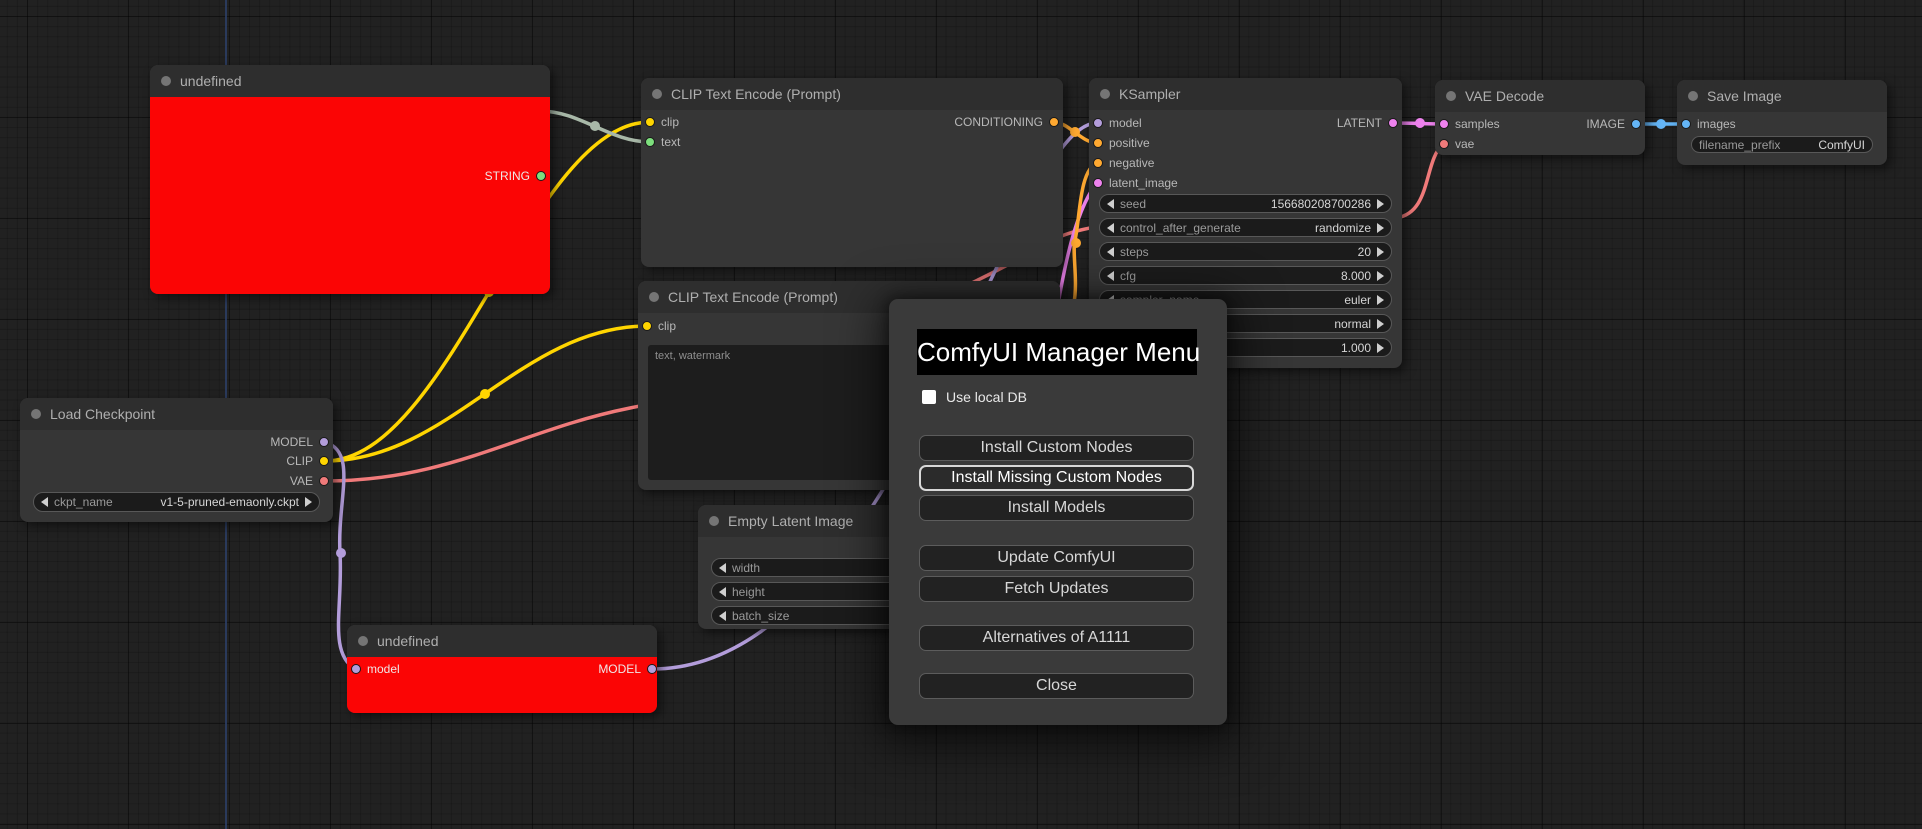  What do you see at coordinates (650, 142) in the screenshot?
I see `input-port-text` at bounding box center [650, 142].